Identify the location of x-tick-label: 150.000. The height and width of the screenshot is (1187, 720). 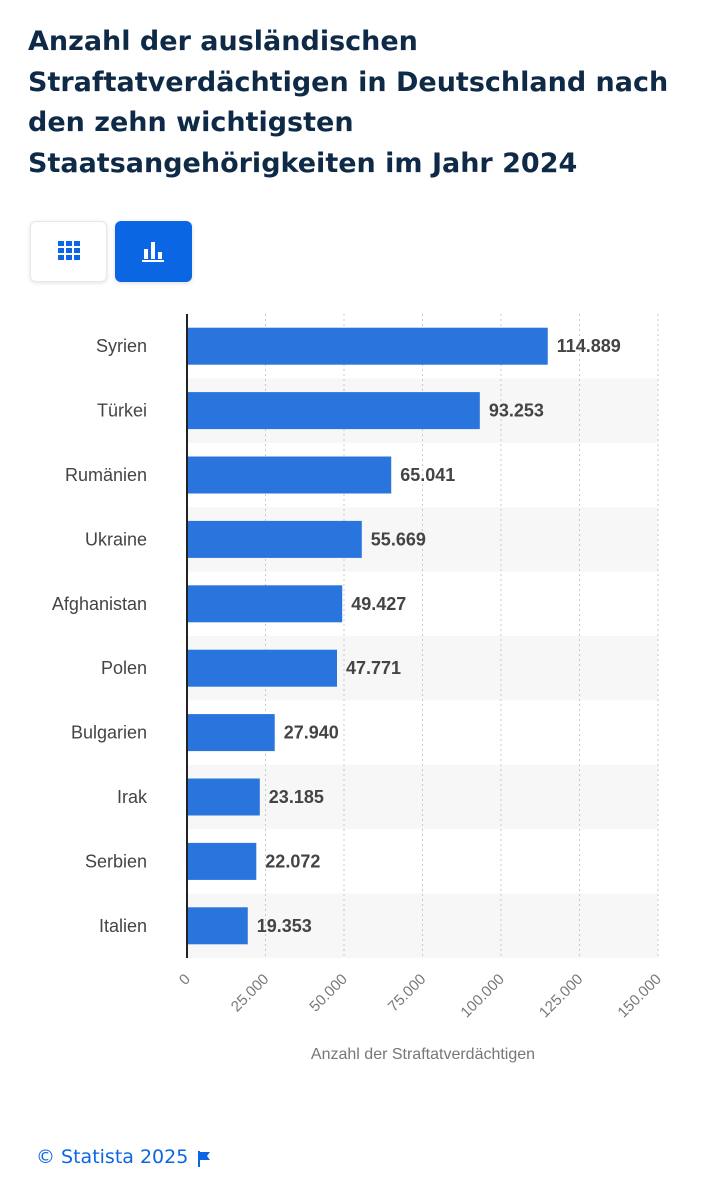
(639, 996).